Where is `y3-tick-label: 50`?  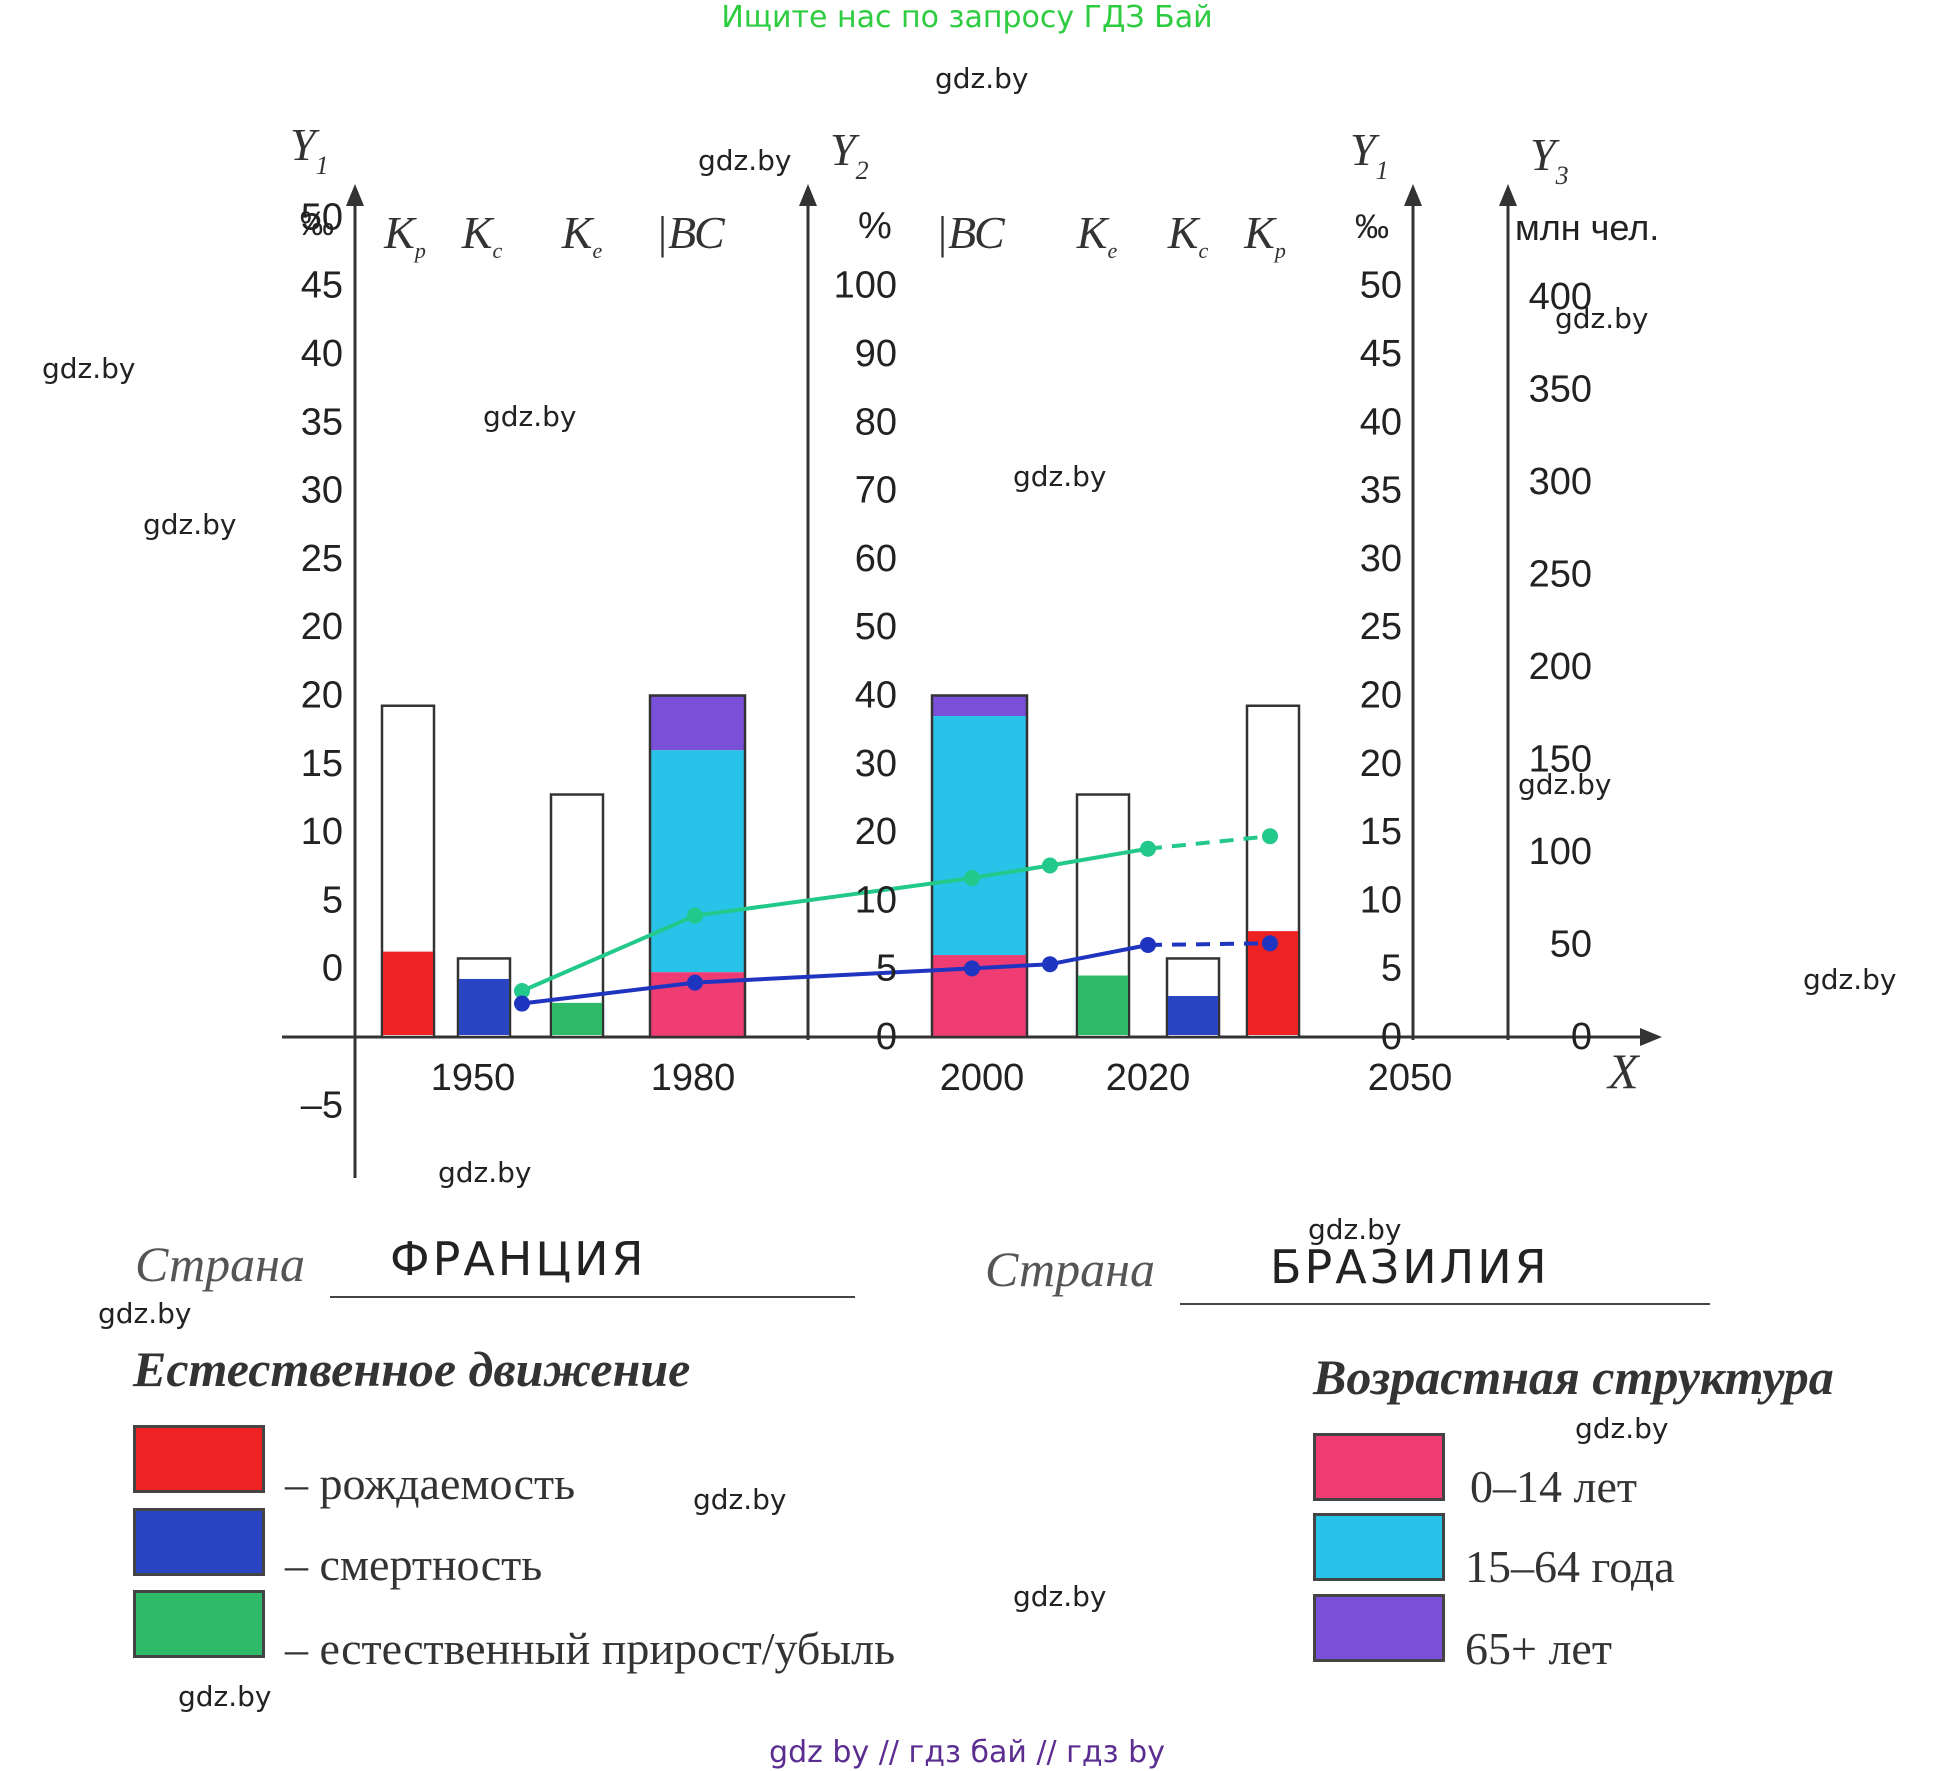
y3-tick-label: 50 is located at coordinates (1571, 945).